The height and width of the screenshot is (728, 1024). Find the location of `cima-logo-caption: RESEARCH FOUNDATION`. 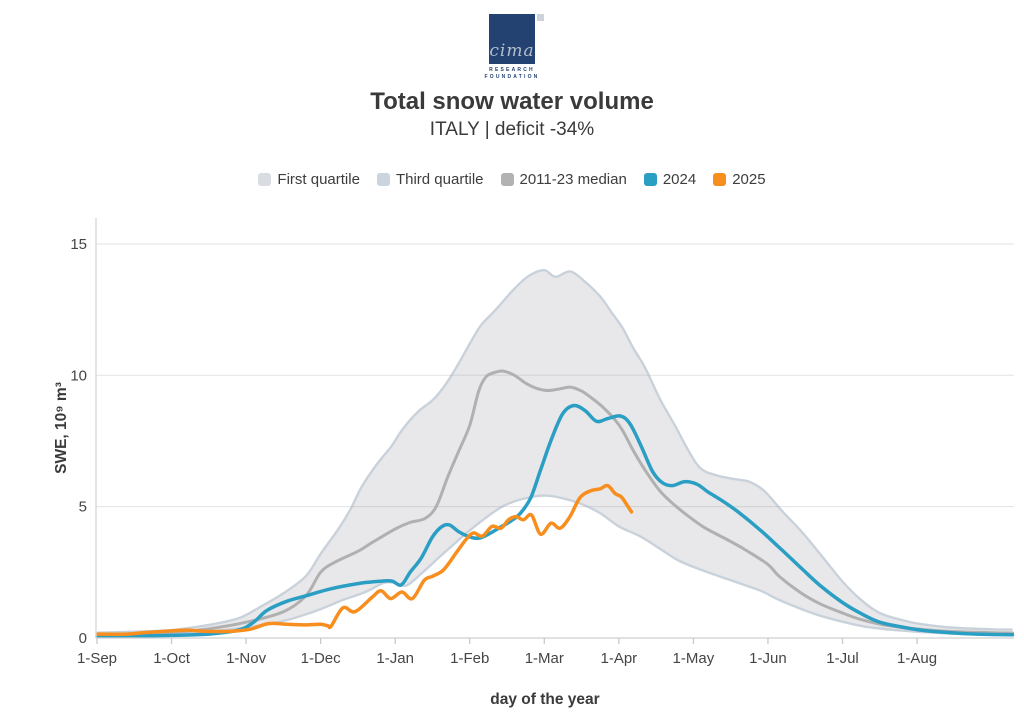

cima-logo-caption: RESEARCH FOUNDATION is located at coordinates (512, 74).